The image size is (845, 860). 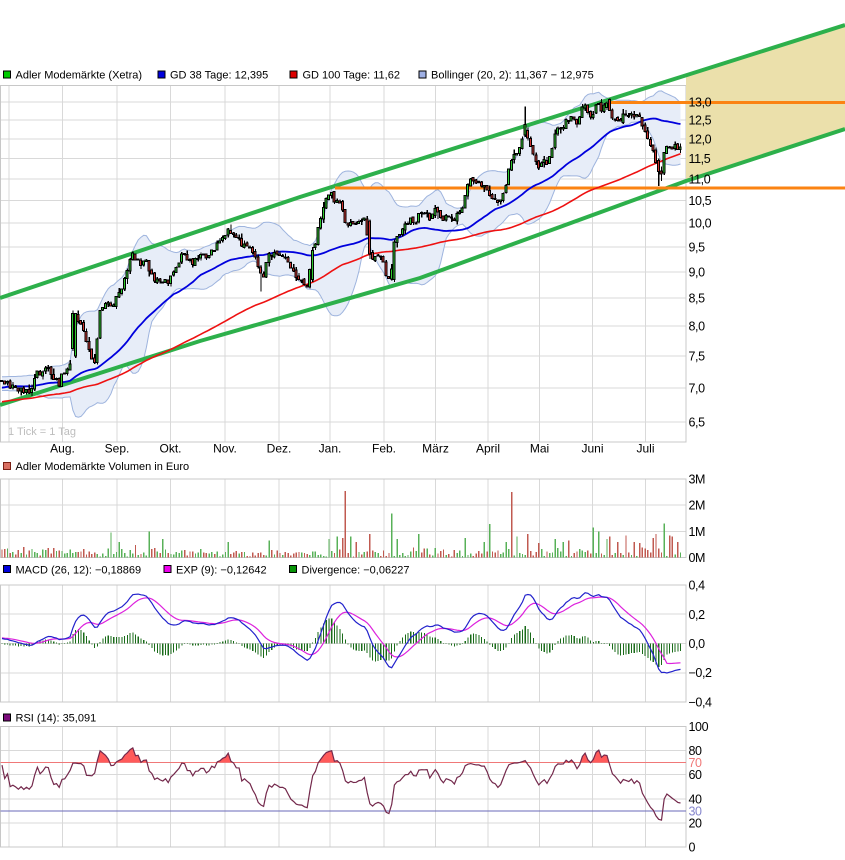 I want to click on svg-text: 0,2, so click(x=697, y=615).